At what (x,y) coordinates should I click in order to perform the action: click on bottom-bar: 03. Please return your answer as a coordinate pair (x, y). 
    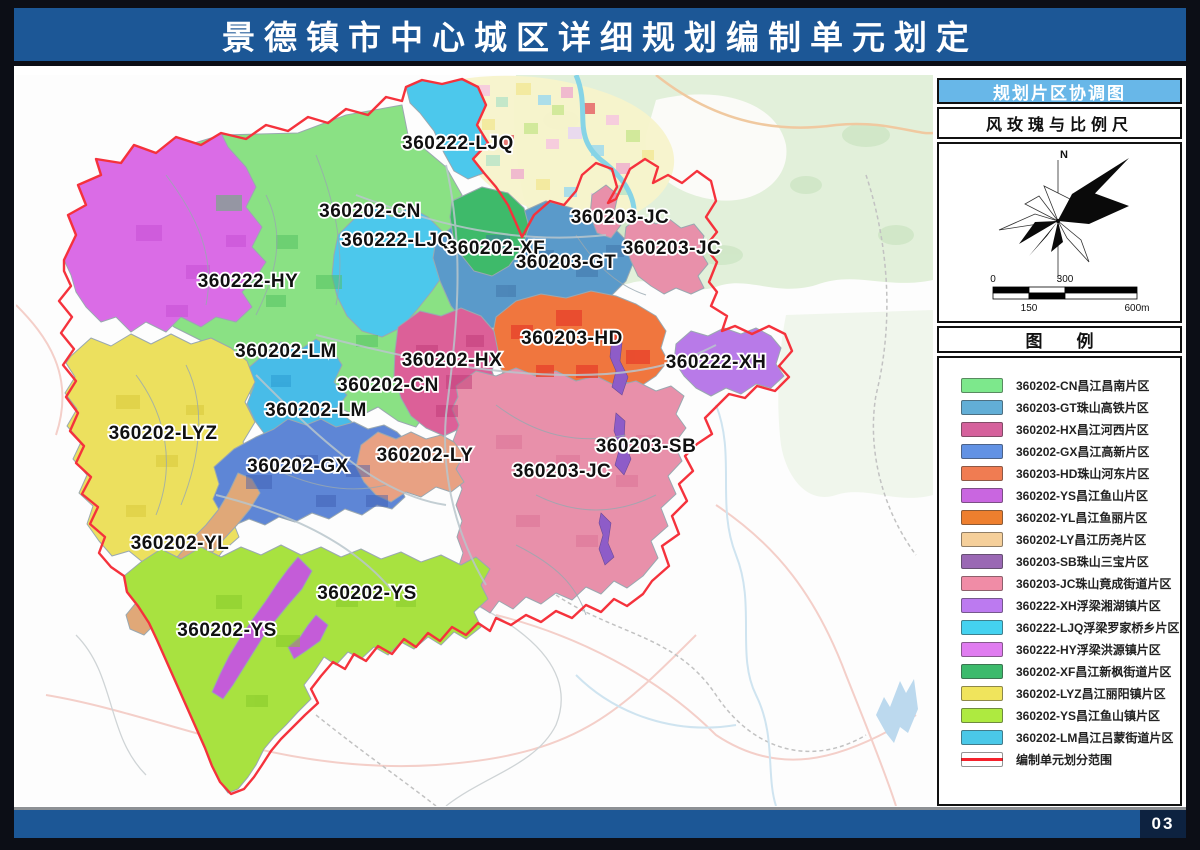
    Looking at the image, I should click on (600, 824).